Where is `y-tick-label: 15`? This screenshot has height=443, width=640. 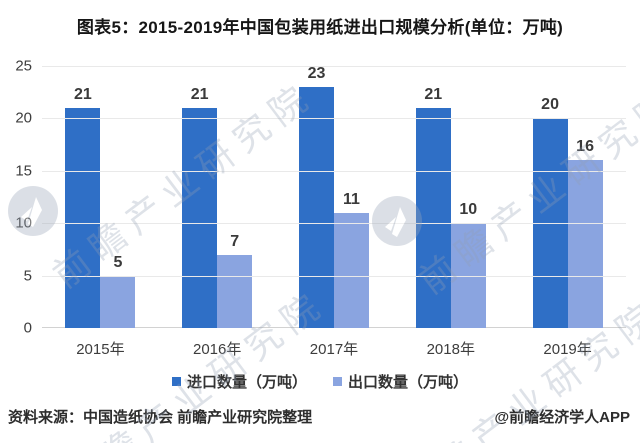 y-tick-label: 15 is located at coordinates (23, 171).